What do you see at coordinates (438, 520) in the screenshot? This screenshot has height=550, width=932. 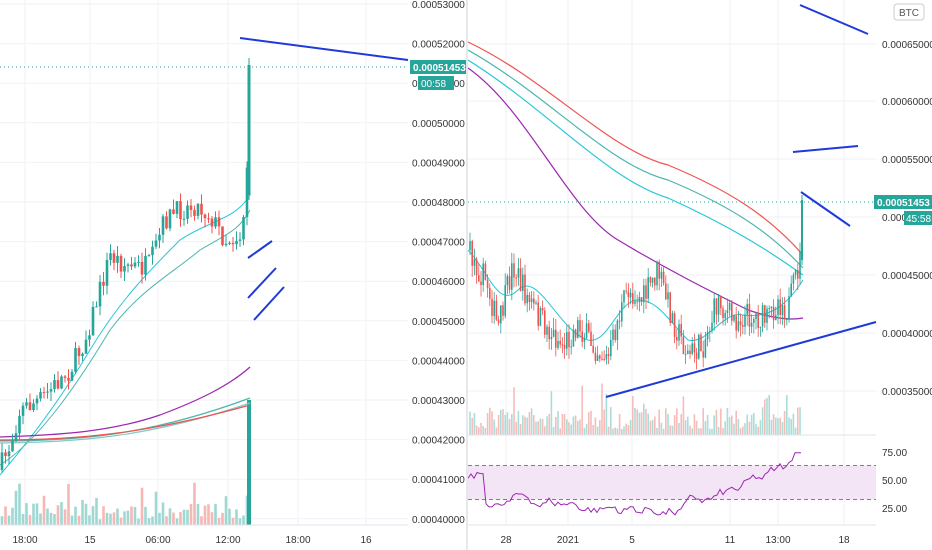 I see `price-tick-label: 0.00040000` at bounding box center [438, 520].